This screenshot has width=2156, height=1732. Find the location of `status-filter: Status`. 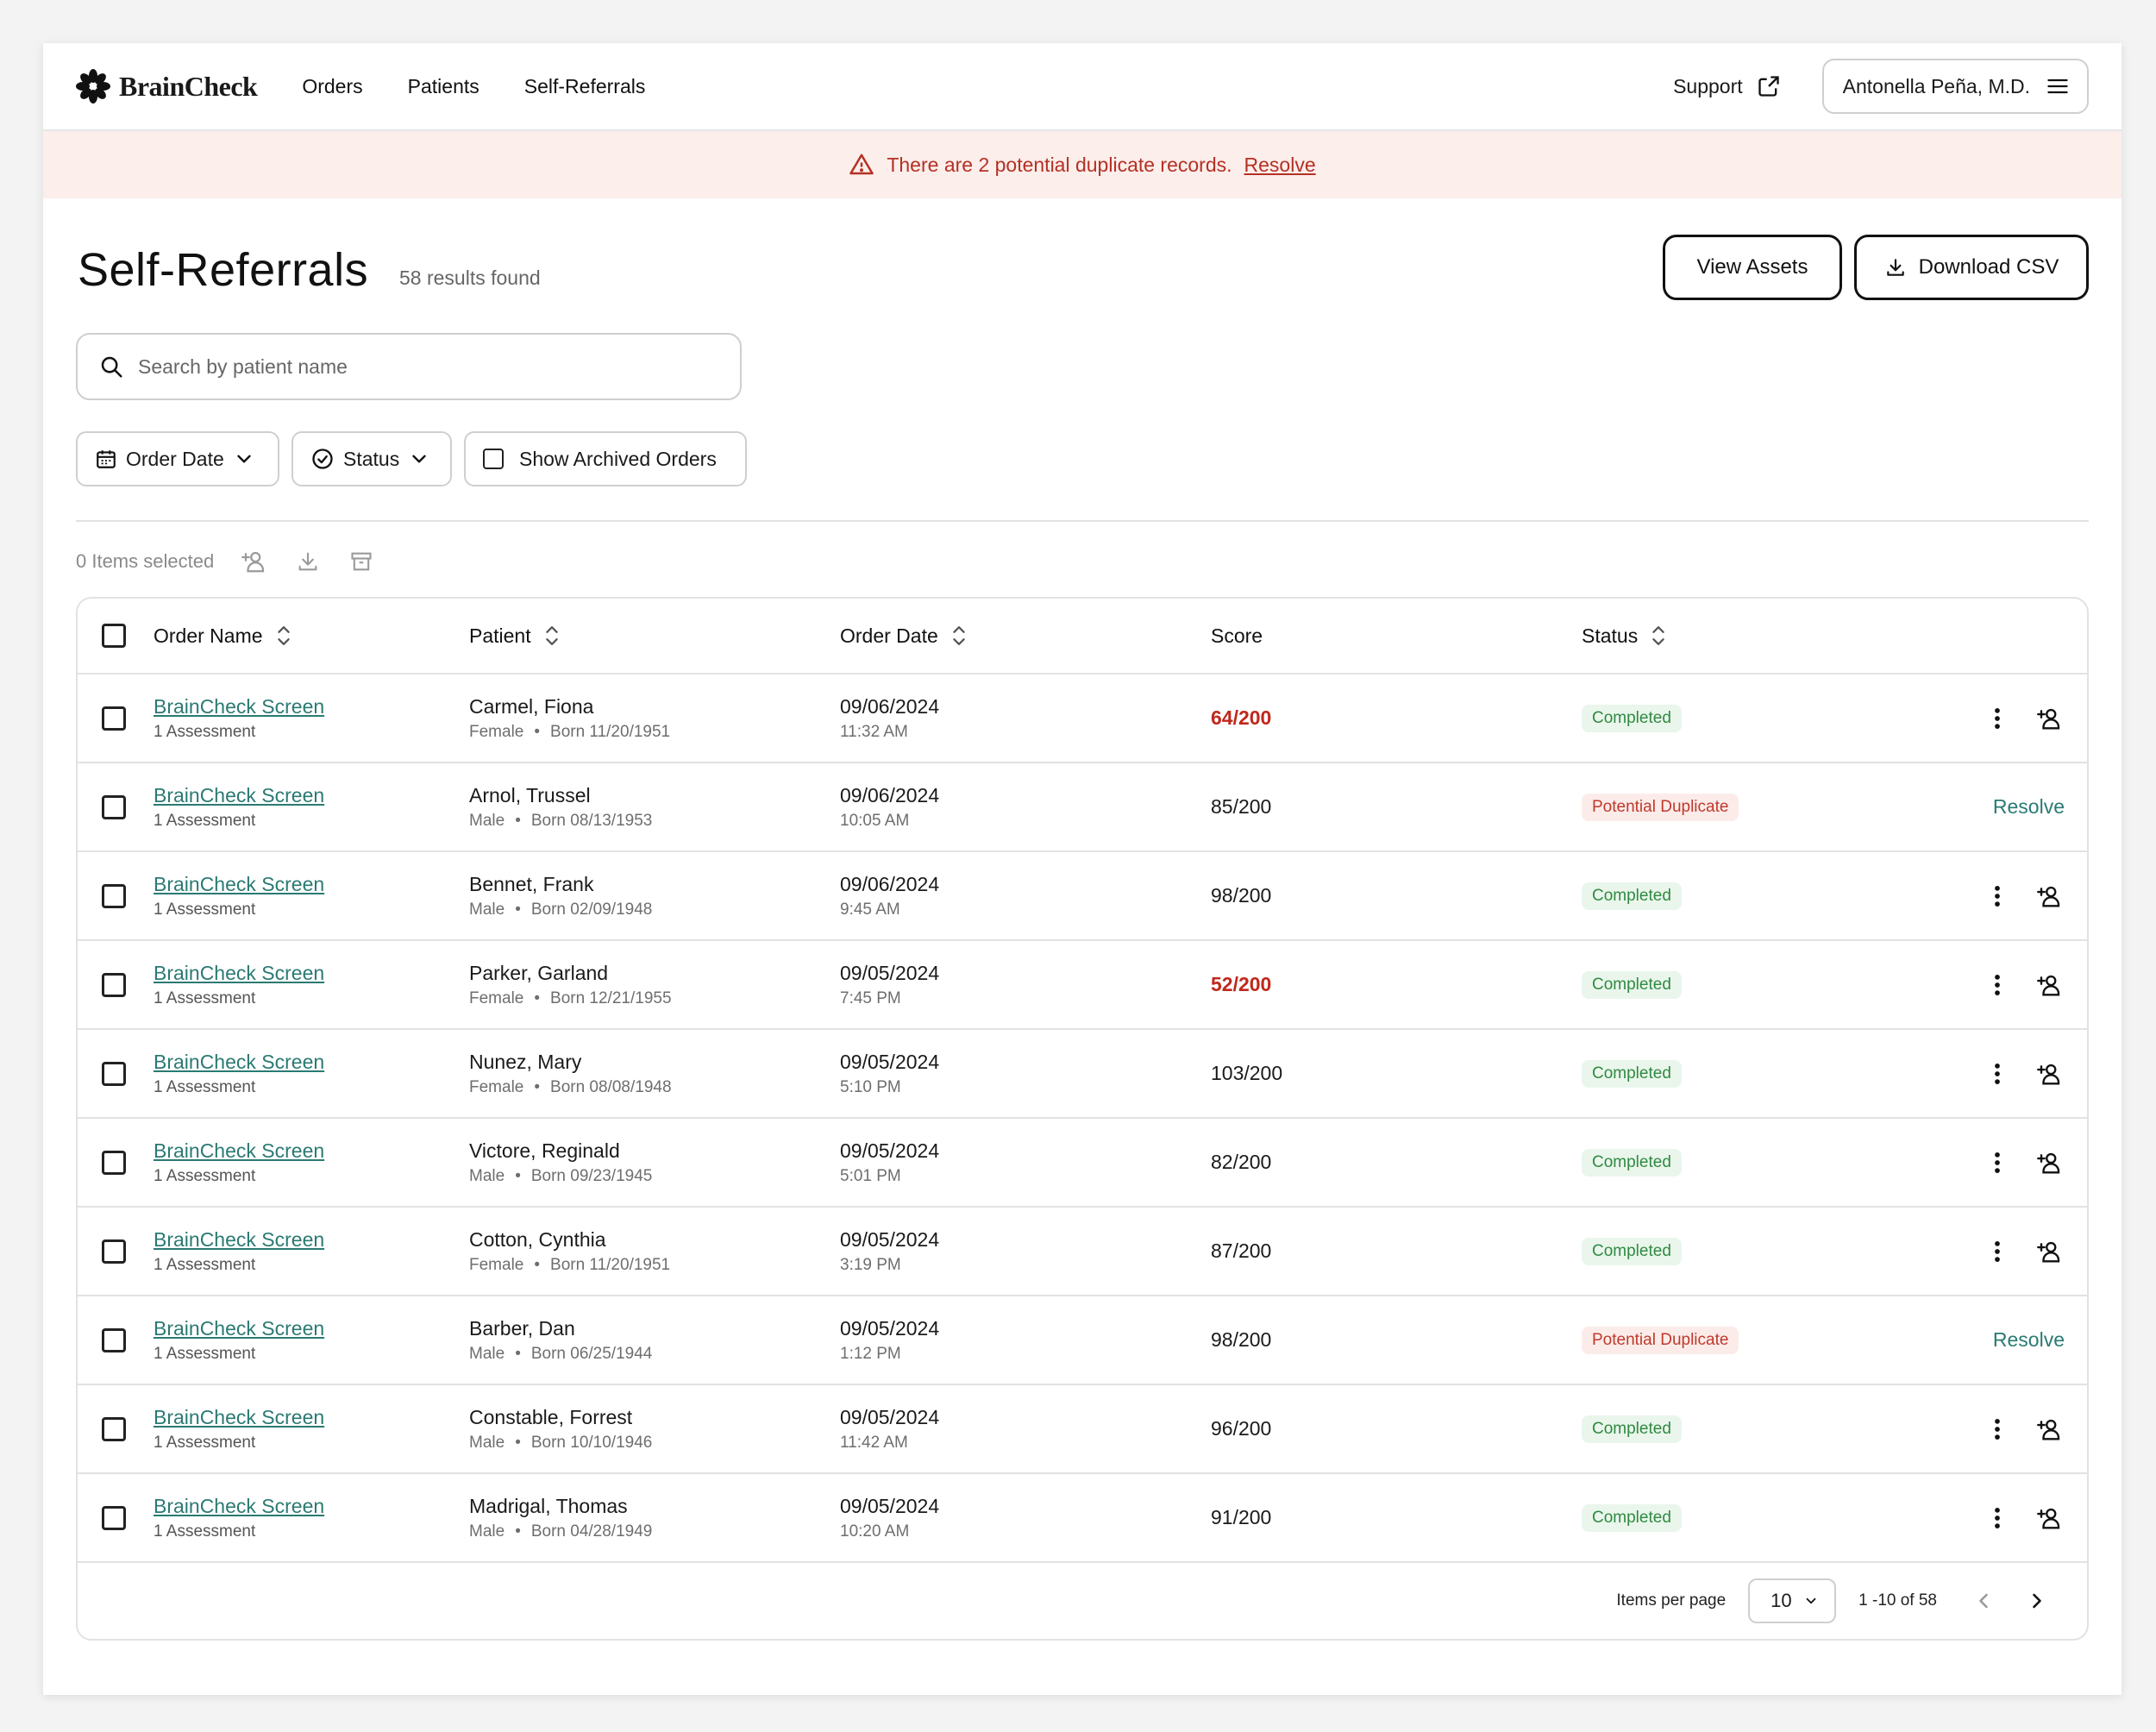

status-filter: Status is located at coordinates (371, 458).